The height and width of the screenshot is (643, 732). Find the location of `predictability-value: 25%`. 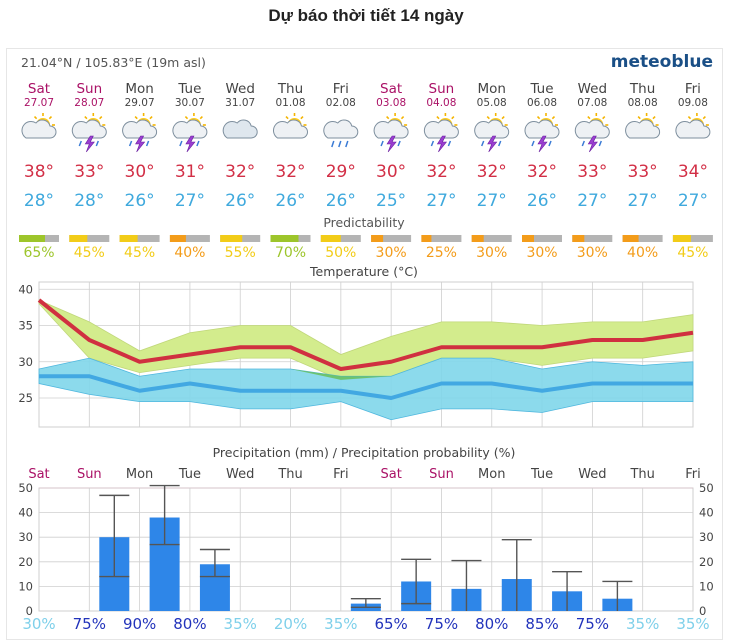

predictability-value: 25% is located at coordinates (441, 253).